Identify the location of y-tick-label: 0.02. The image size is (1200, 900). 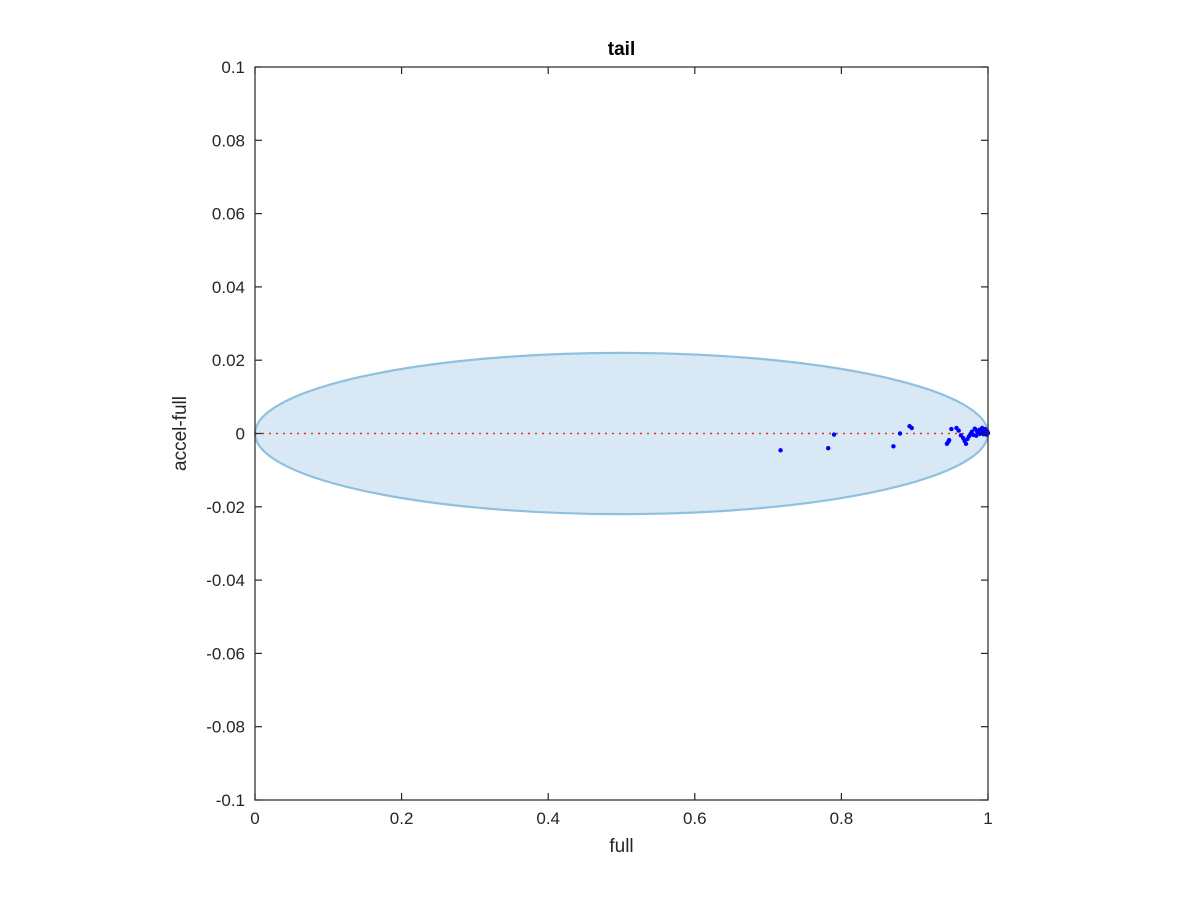
(228, 360).